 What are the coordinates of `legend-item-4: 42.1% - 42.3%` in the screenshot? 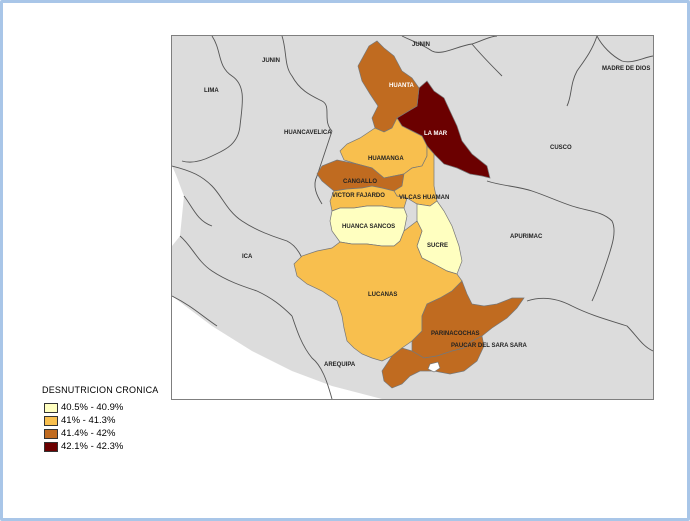 It's located at (113, 446).